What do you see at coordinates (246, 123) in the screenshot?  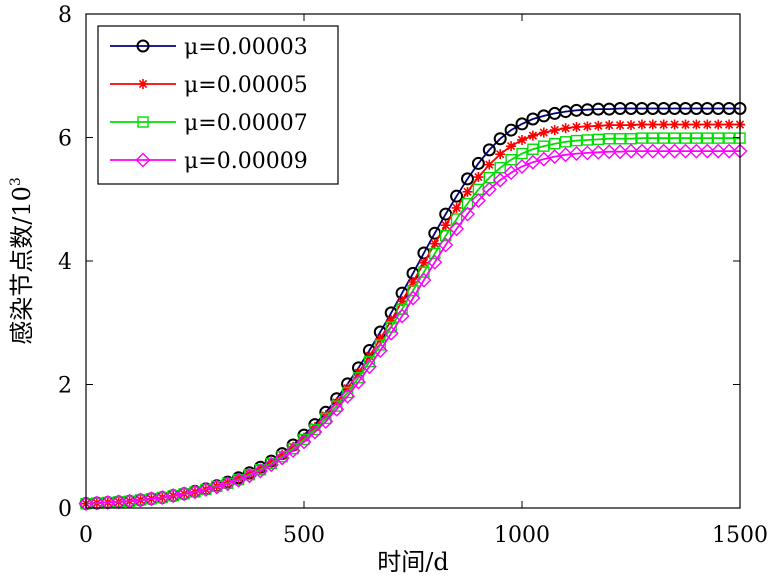 I see `legend-label: μ=0.00007` at bounding box center [246, 123].